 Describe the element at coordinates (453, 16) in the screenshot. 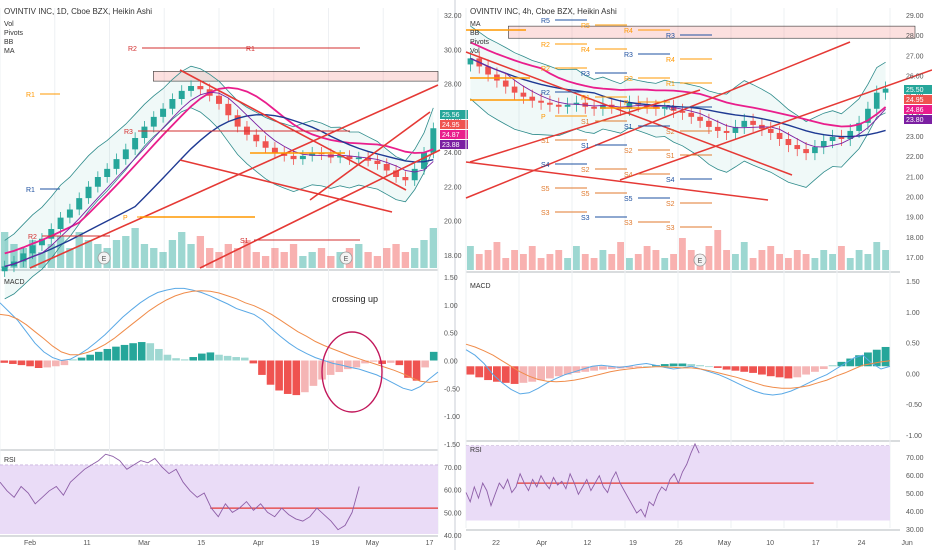

I see `left-price-axis-label: 32.00` at that location.